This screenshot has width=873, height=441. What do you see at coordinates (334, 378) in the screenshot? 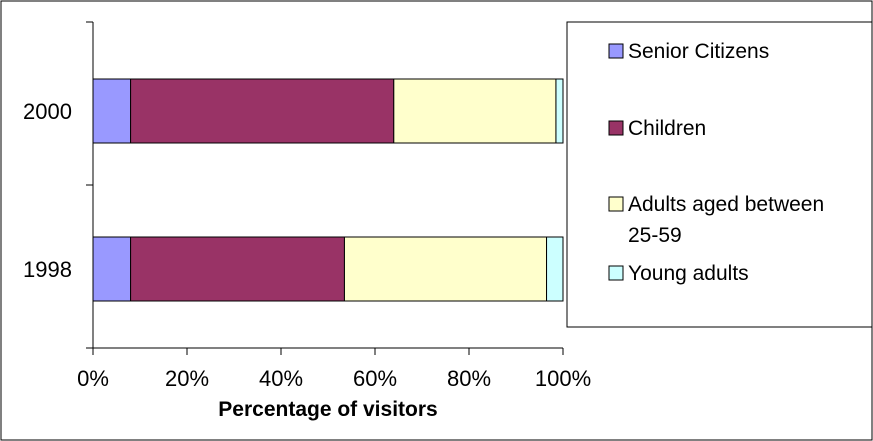
I see `x-tick-labels: 0% 20% 40% 60% 80% 100%` at bounding box center [334, 378].